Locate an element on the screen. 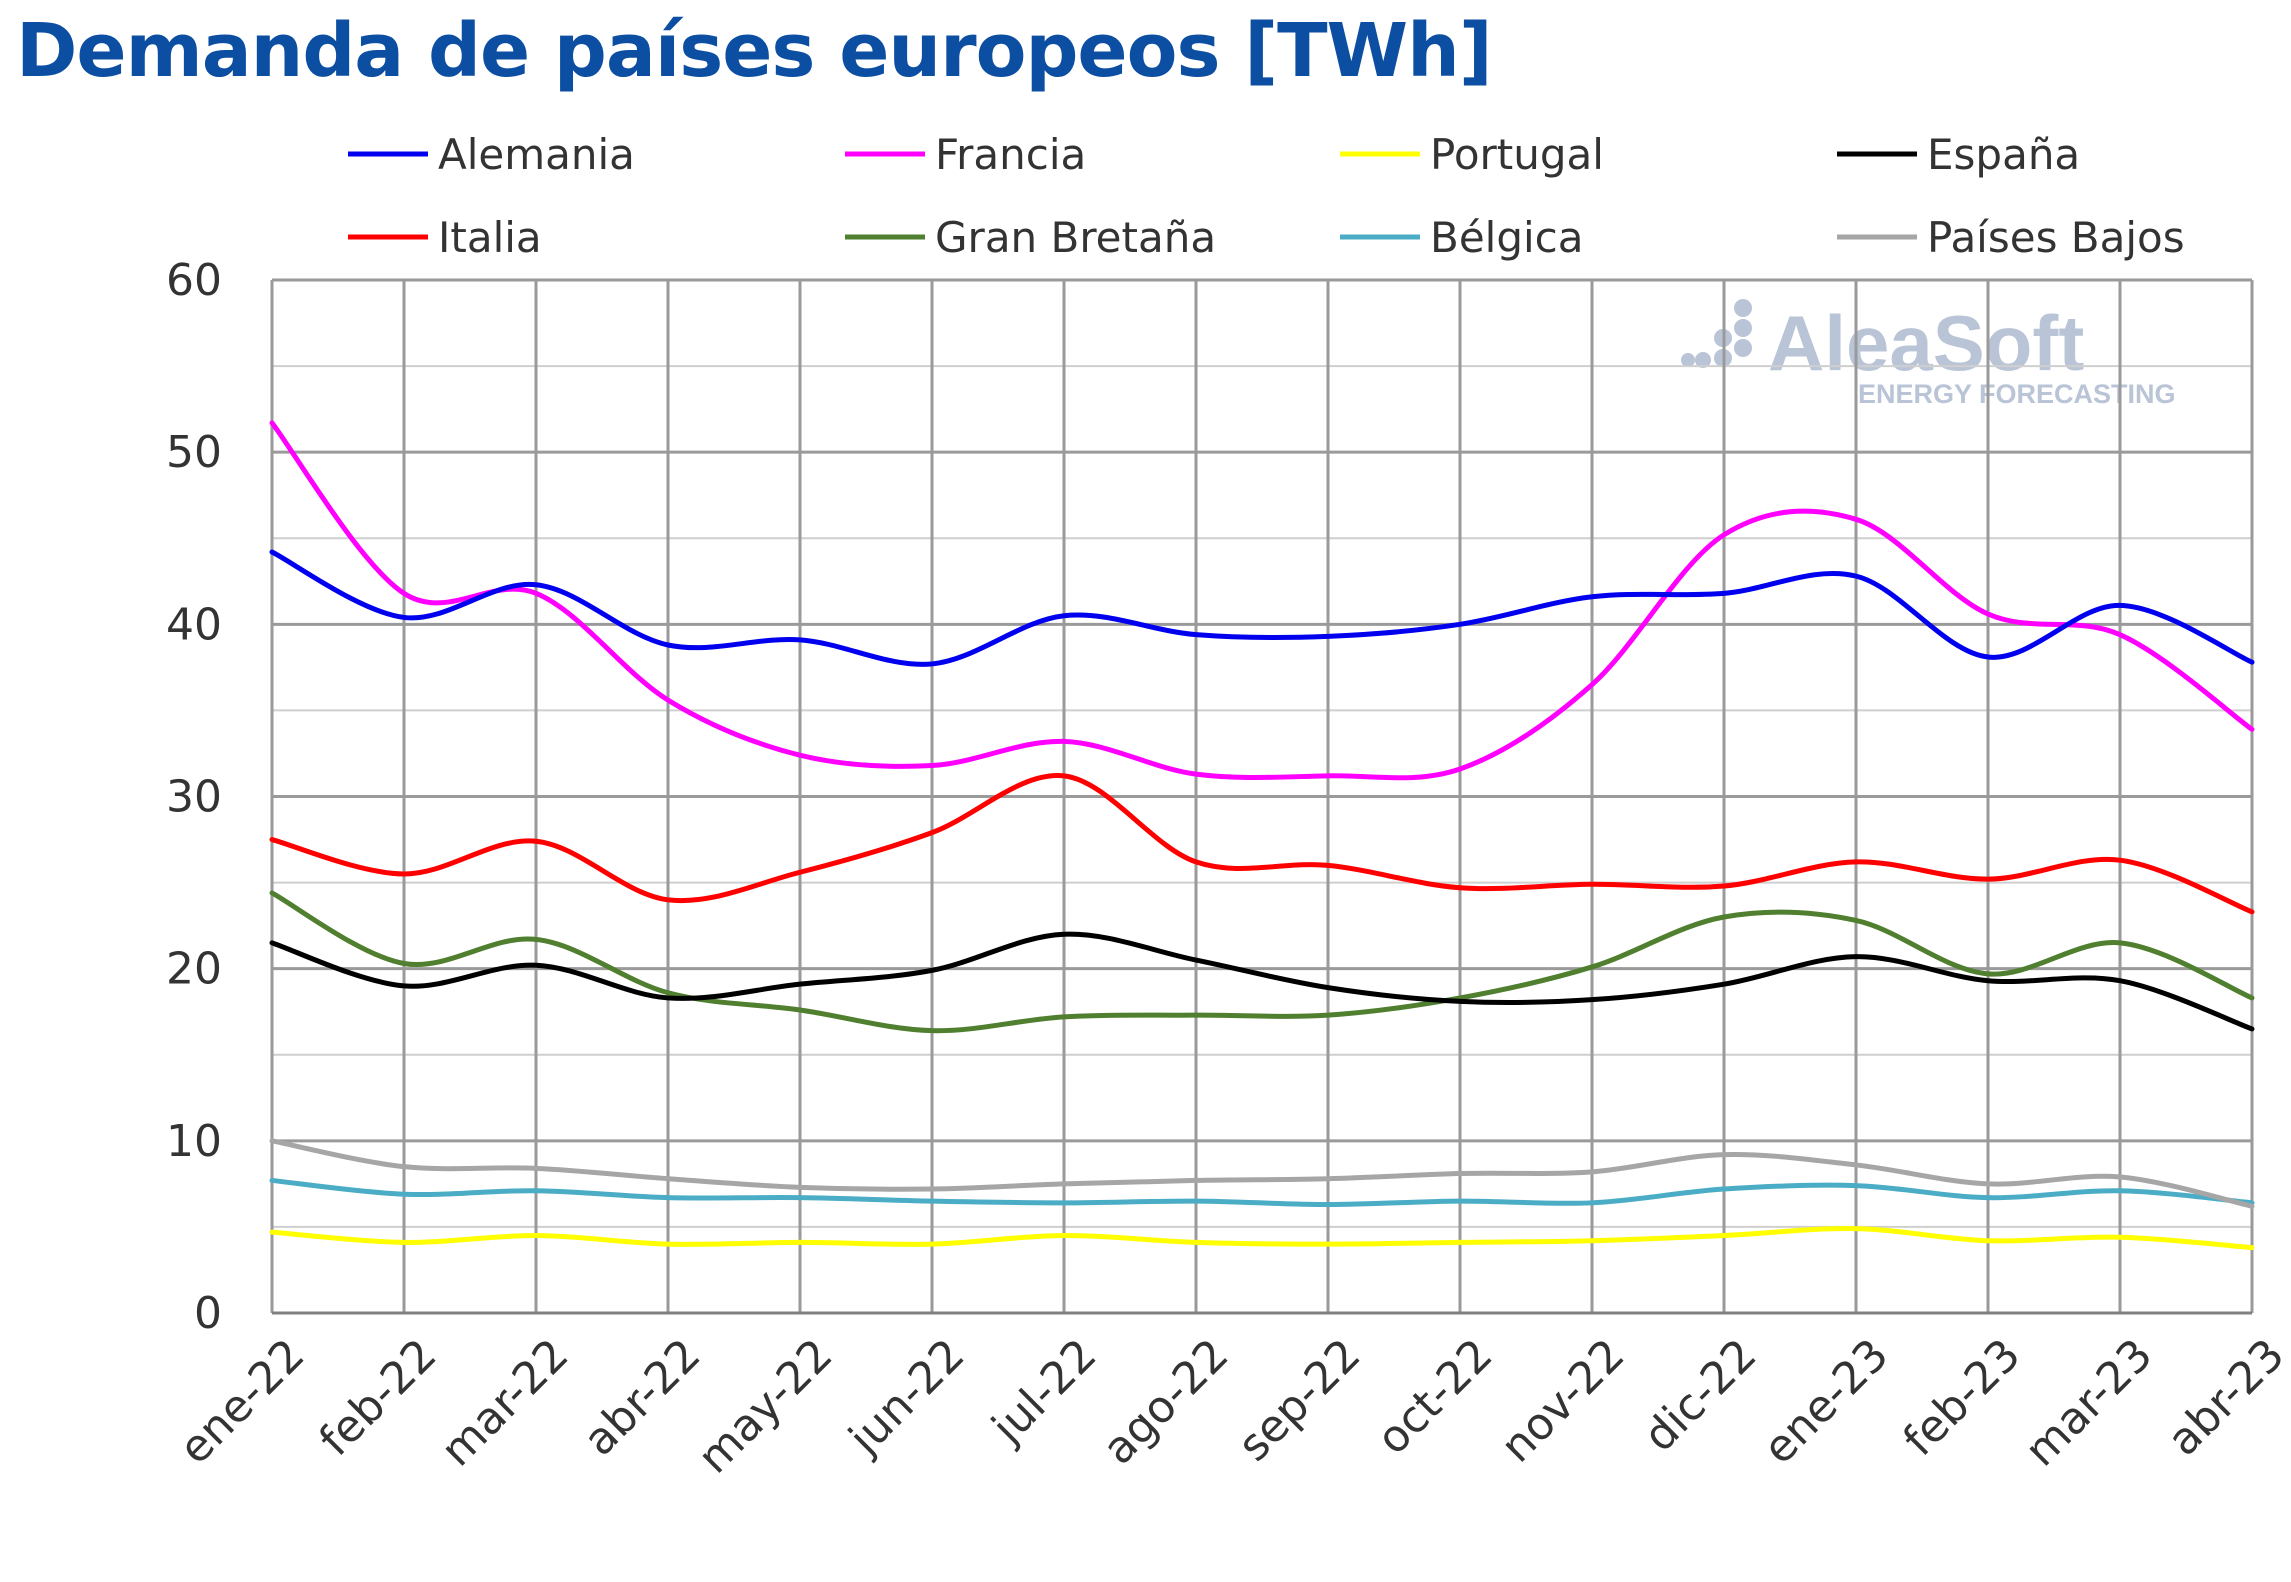 Image resolution: width=2291 pixels, height=1582 pixels. legend-label-belgica: Bélgica is located at coordinates (1506, 237).